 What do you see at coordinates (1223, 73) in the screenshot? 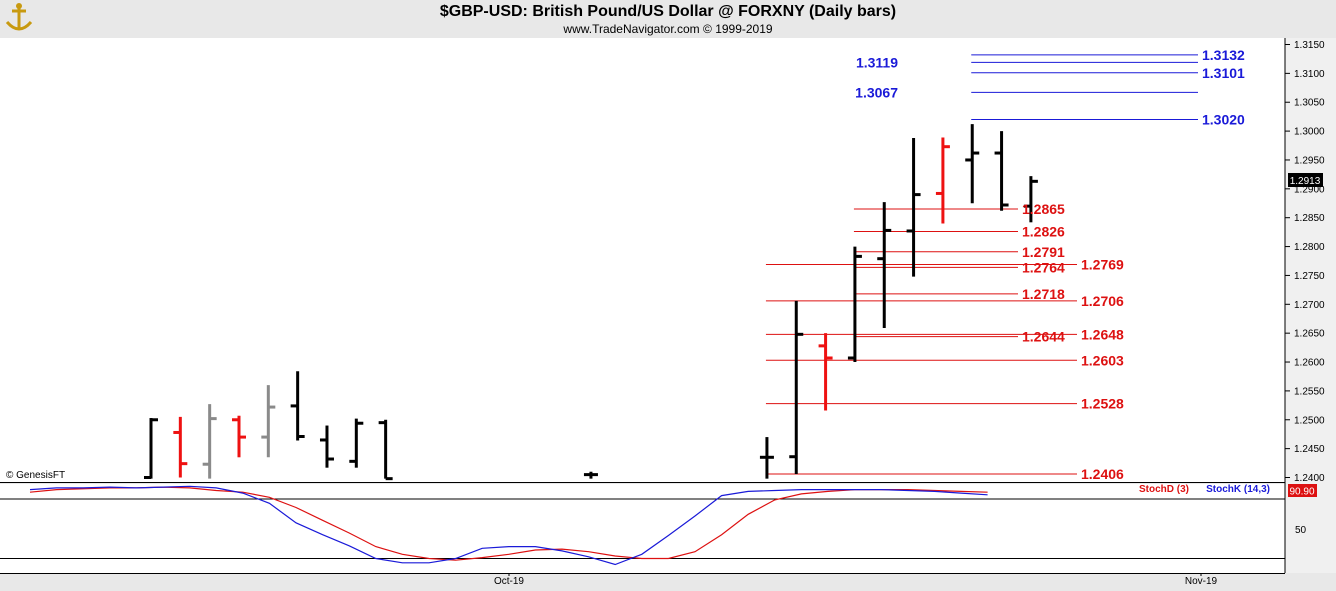
I see `level-label-1.3101: 1.3101` at bounding box center [1223, 73].